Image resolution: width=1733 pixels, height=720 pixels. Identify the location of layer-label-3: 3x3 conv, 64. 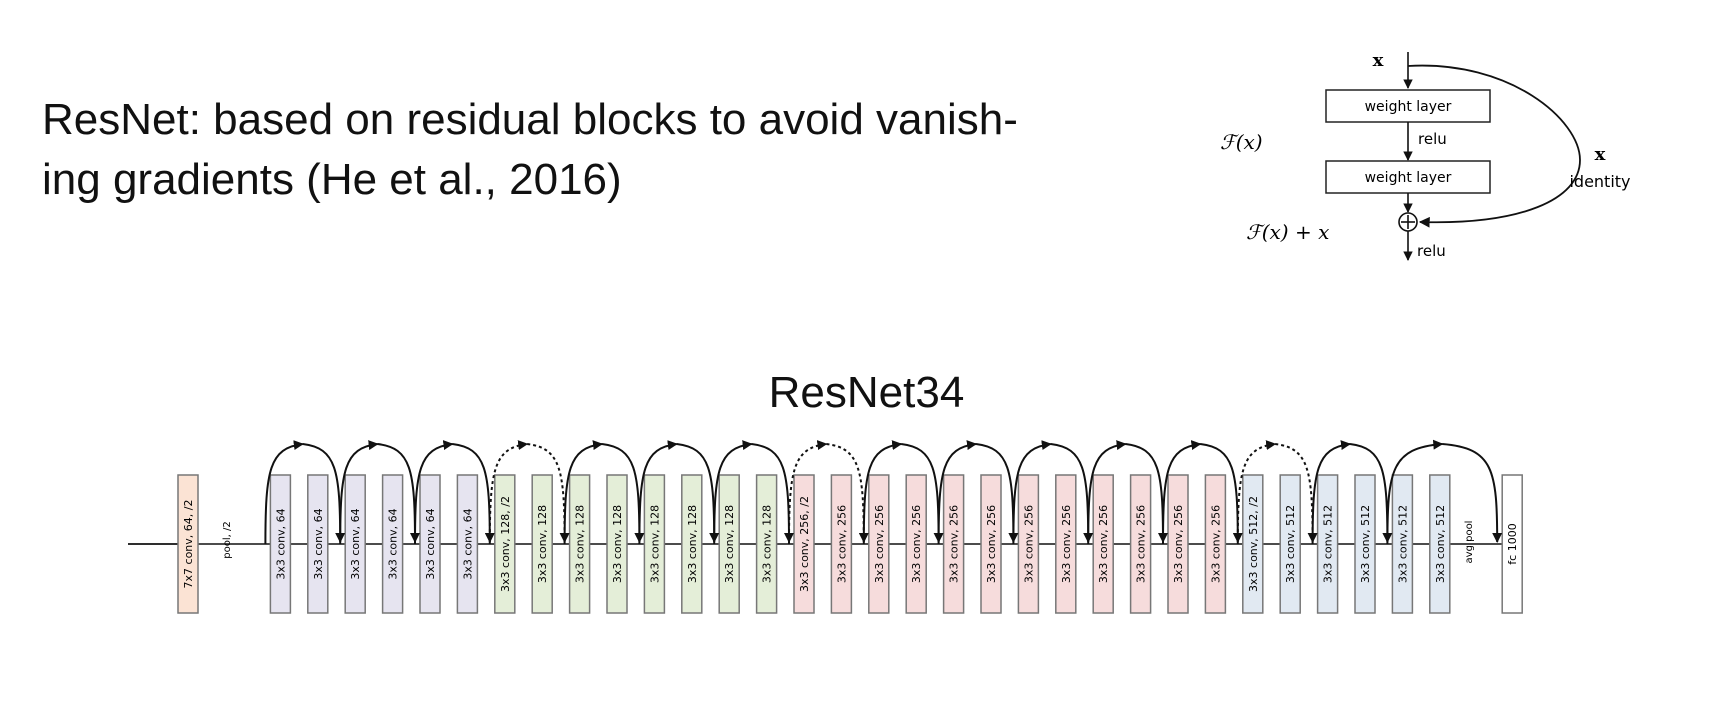
(355, 543).